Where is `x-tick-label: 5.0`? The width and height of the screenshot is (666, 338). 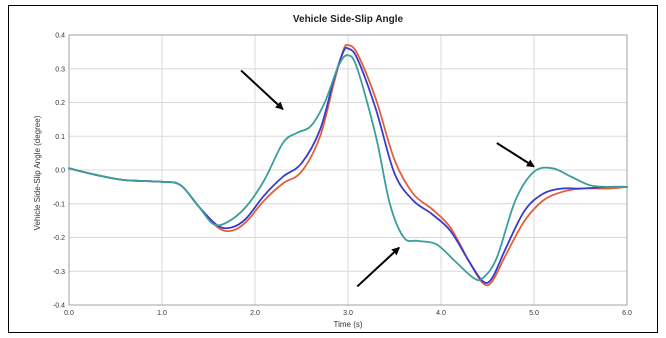 x-tick-label: 5.0 is located at coordinates (534, 313).